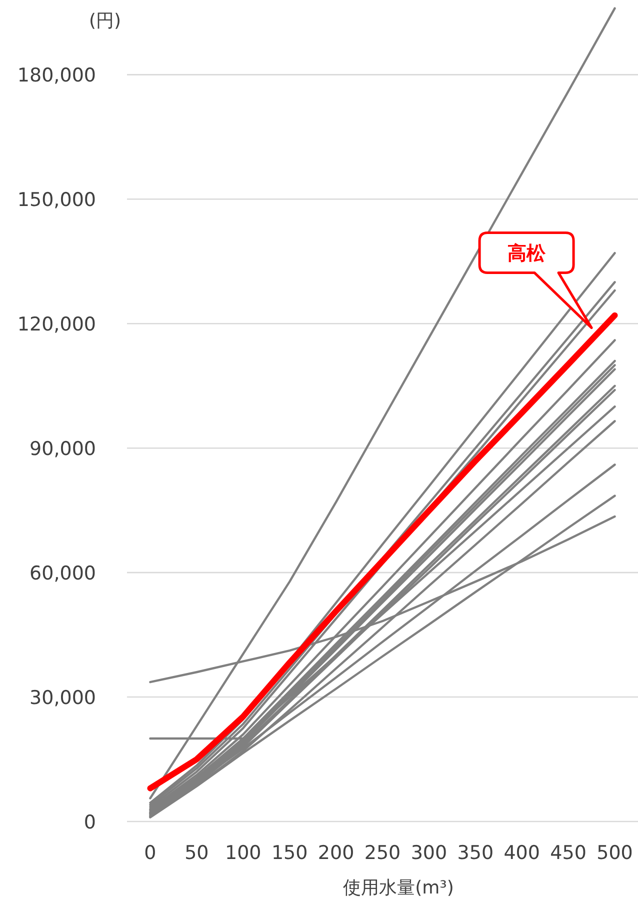 This screenshot has width=638, height=904. What do you see at coordinates (527, 253) in the screenshot?
I see `text: 高松` at bounding box center [527, 253].